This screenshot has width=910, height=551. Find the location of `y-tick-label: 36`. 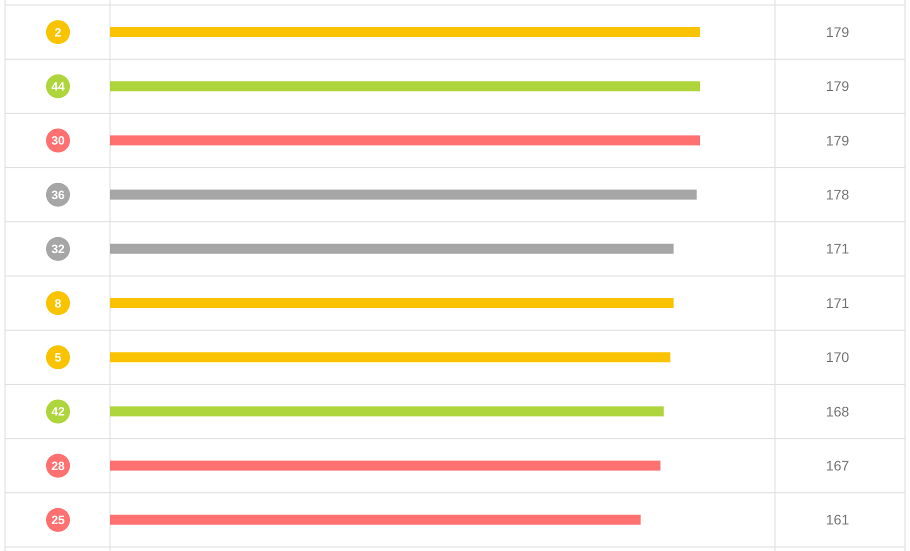

y-tick-label: 36 is located at coordinates (58, 195).